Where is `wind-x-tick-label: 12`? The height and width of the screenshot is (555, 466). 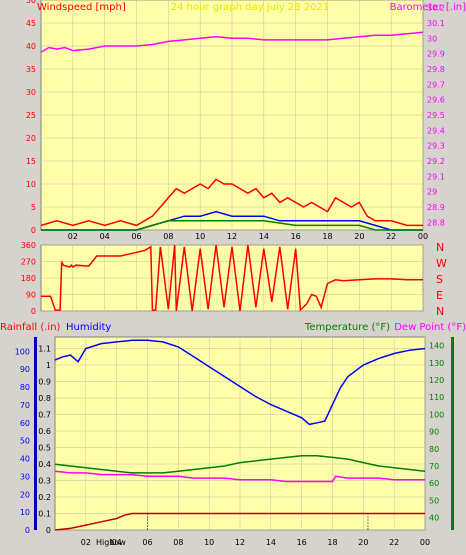
wind-x-tick-label: 12 is located at coordinates (232, 236).